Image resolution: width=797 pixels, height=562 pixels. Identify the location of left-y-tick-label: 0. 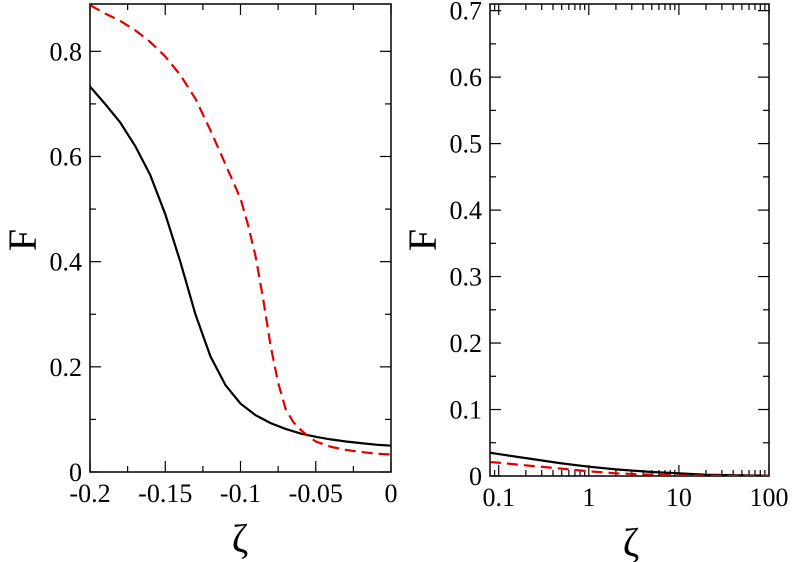
(75, 472).